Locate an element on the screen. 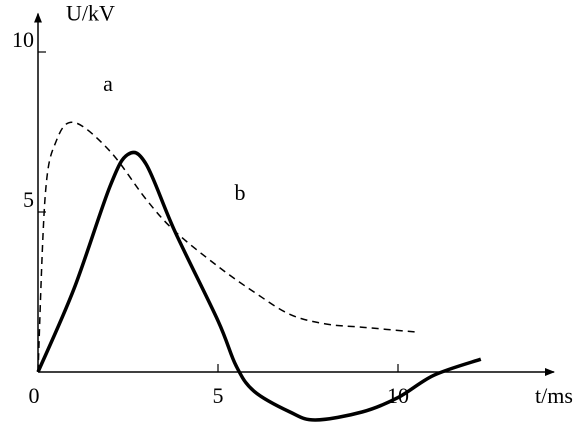 The width and height of the screenshot is (583, 424). x-axis-label: t/ms is located at coordinates (554, 395).